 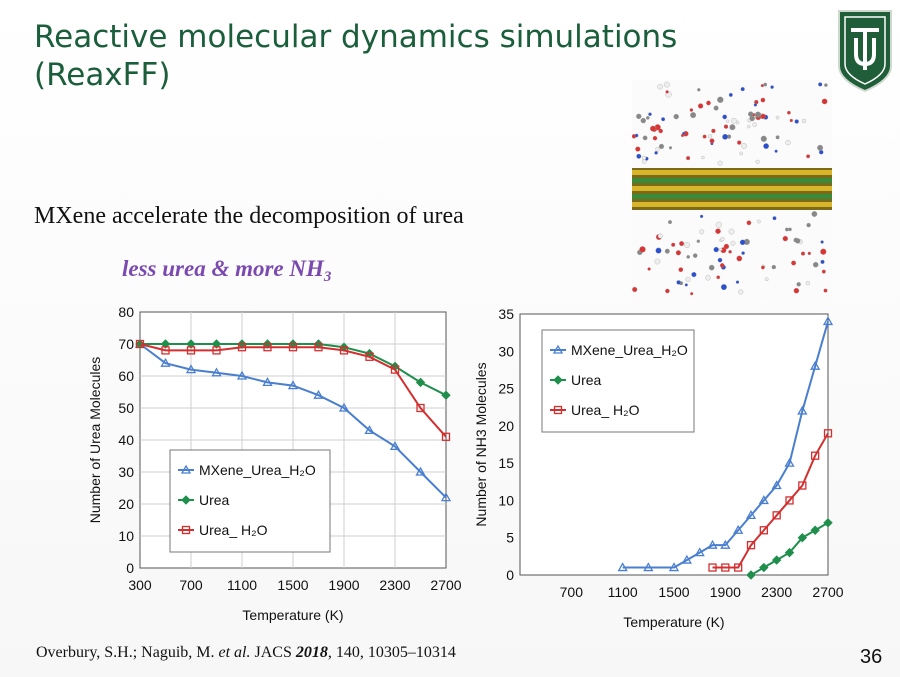 What do you see at coordinates (629, 350) in the screenshot?
I see `legend-entry: MXene_Urea_H₂O` at bounding box center [629, 350].